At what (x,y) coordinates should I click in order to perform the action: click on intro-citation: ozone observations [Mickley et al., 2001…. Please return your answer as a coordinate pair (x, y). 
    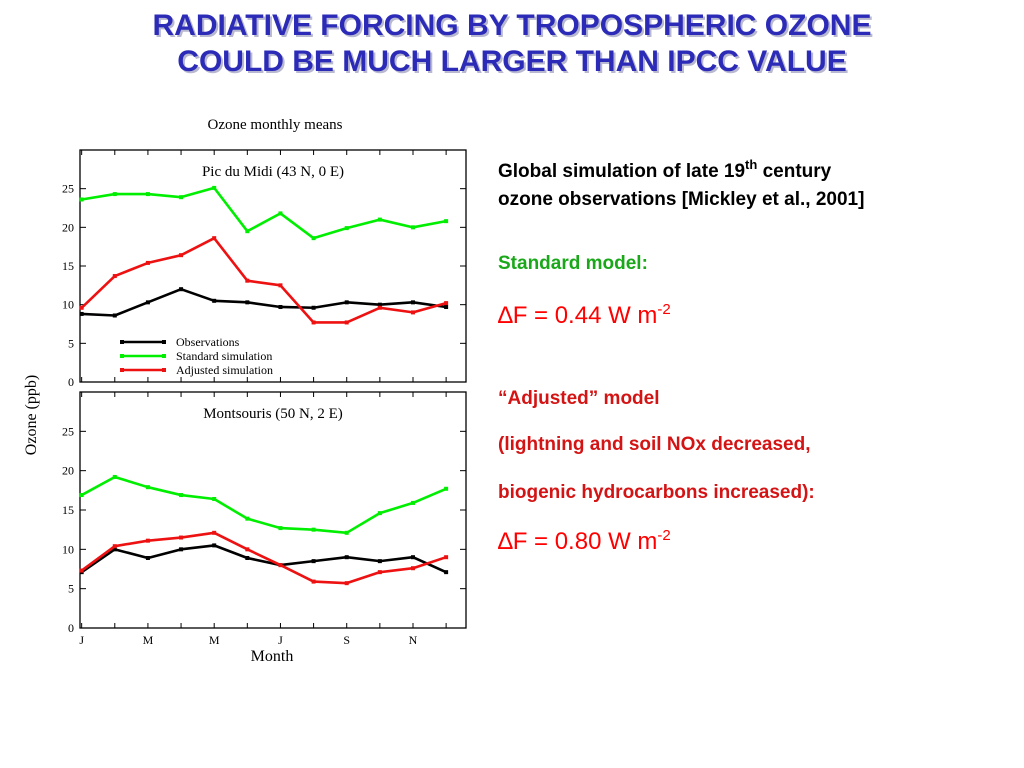
    Looking at the image, I should click on (681, 199).